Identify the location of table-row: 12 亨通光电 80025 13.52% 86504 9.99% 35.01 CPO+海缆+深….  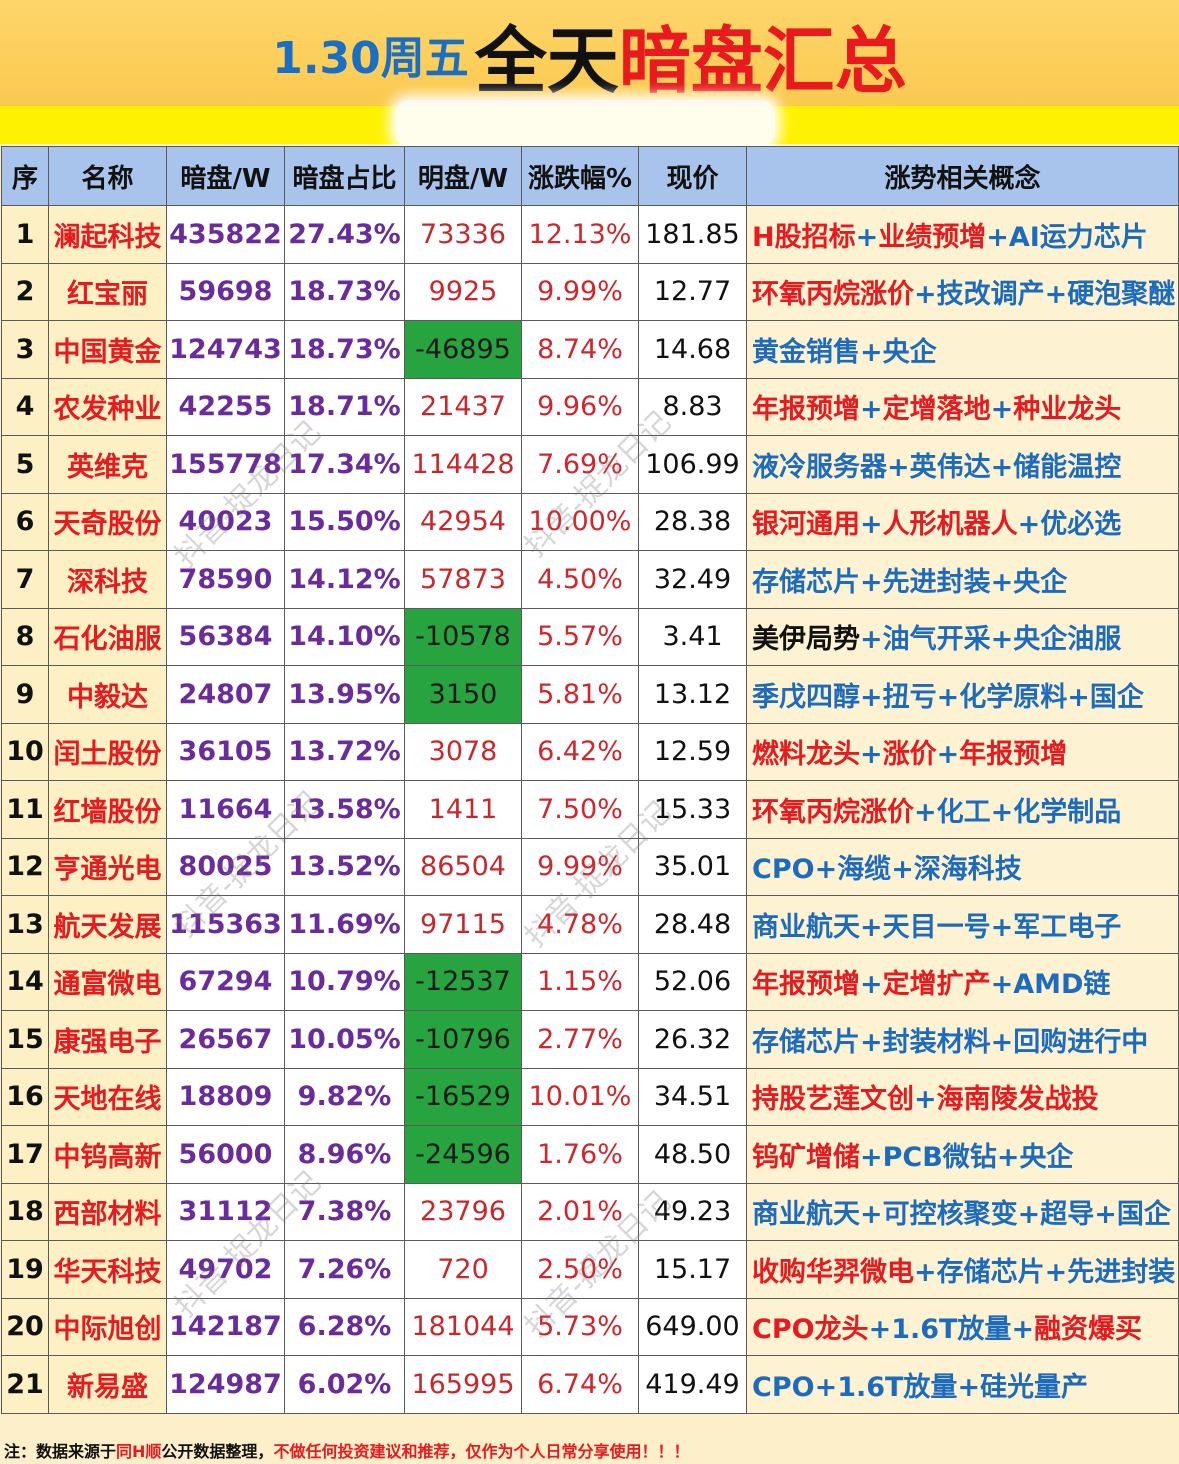
(590, 866).